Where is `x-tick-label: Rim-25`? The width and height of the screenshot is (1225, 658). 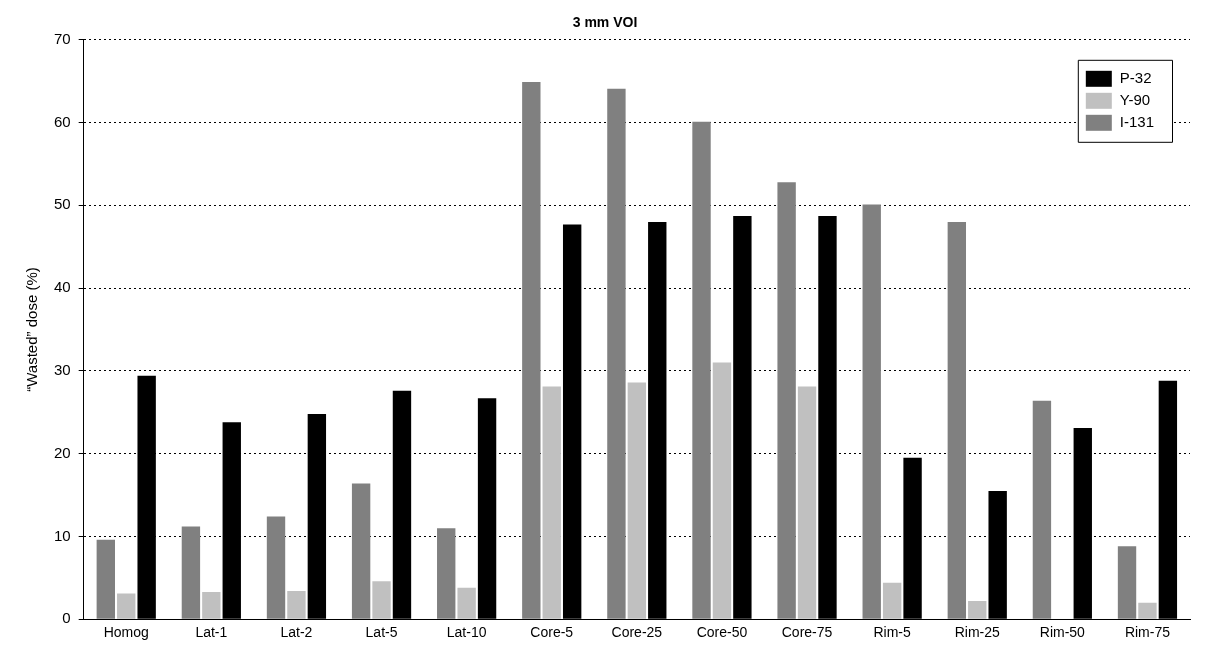 x-tick-label: Rim-25 is located at coordinates (977, 632).